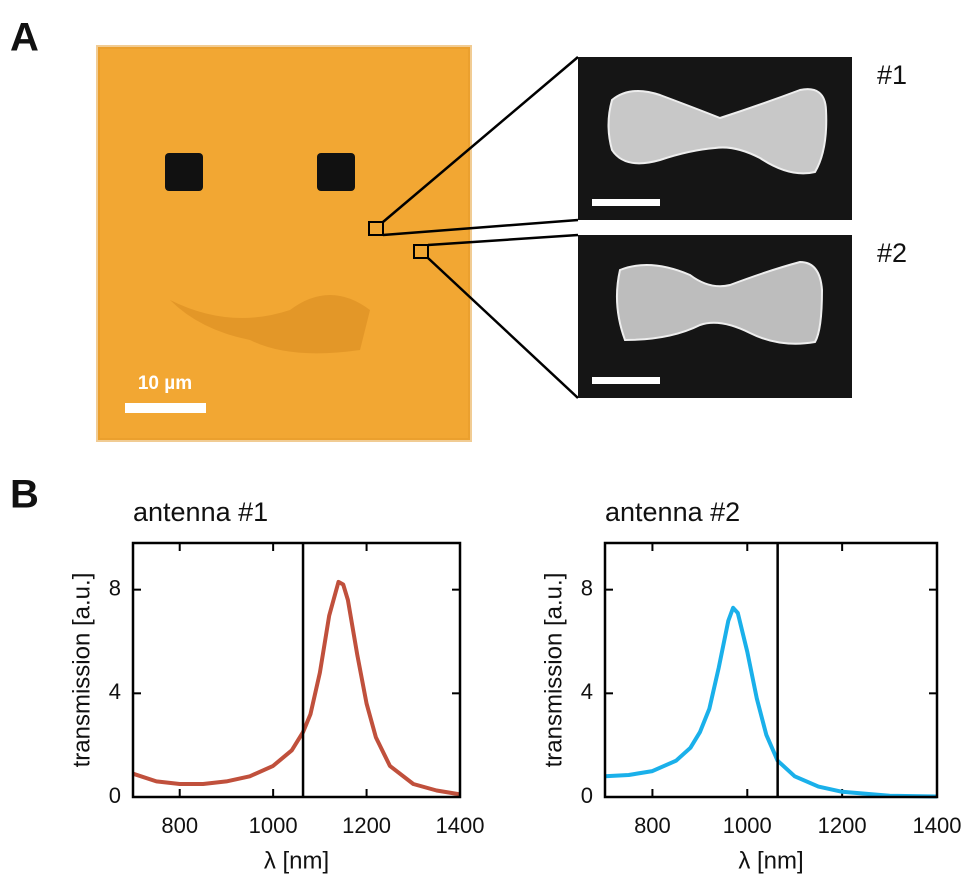 This screenshot has height=884, width=967. Describe the element at coordinates (715, 227) in the screenshot. I see `sem-image` at that location.